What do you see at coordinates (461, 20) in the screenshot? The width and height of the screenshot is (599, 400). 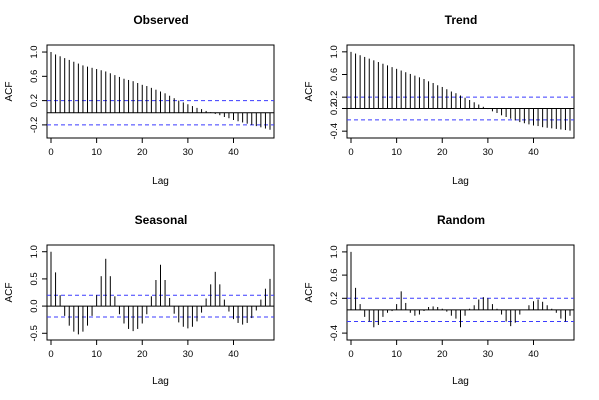 I see `panel-title: Trend` at bounding box center [461, 20].